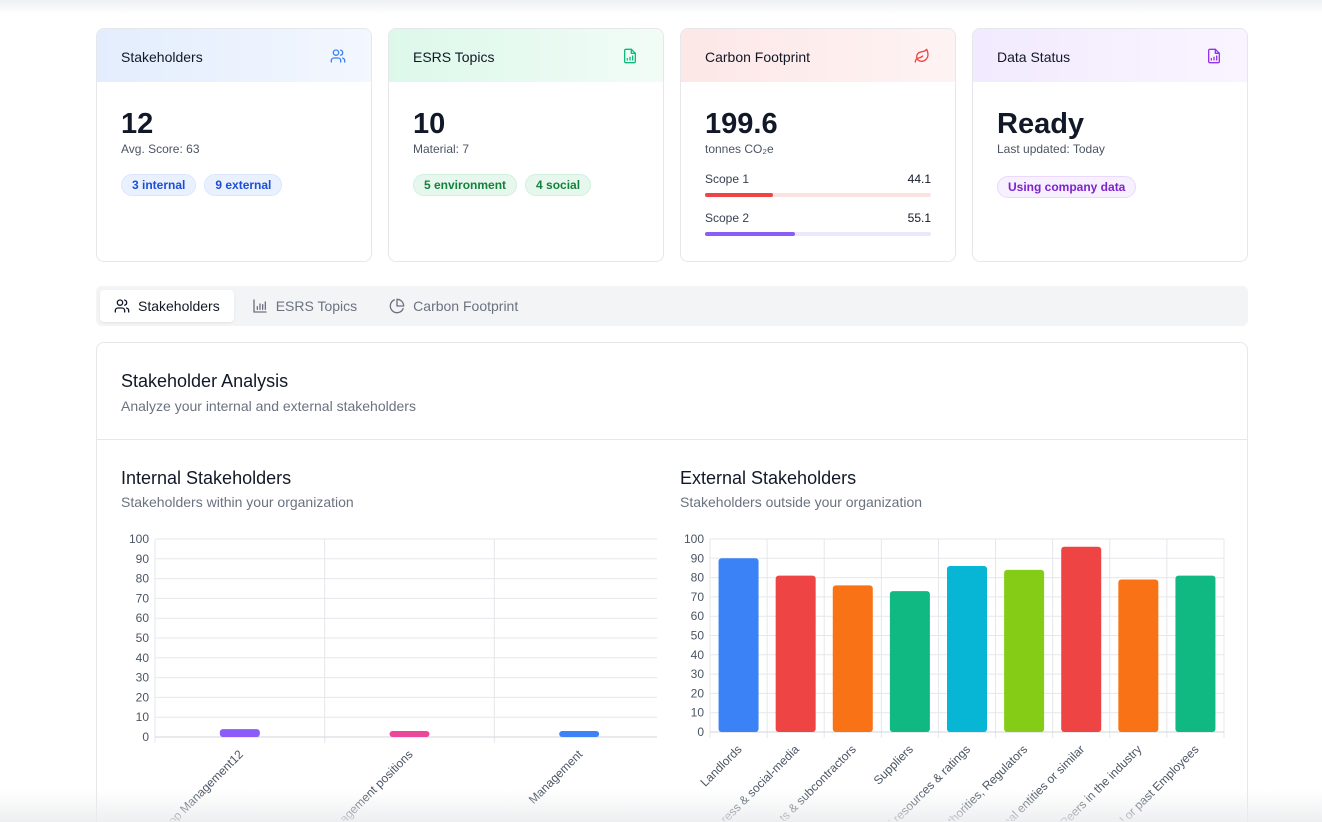  What do you see at coordinates (739, 149) in the screenshot?
I see `carbon-unit: tonnes CO₂e` at bounding box center [739, 149].